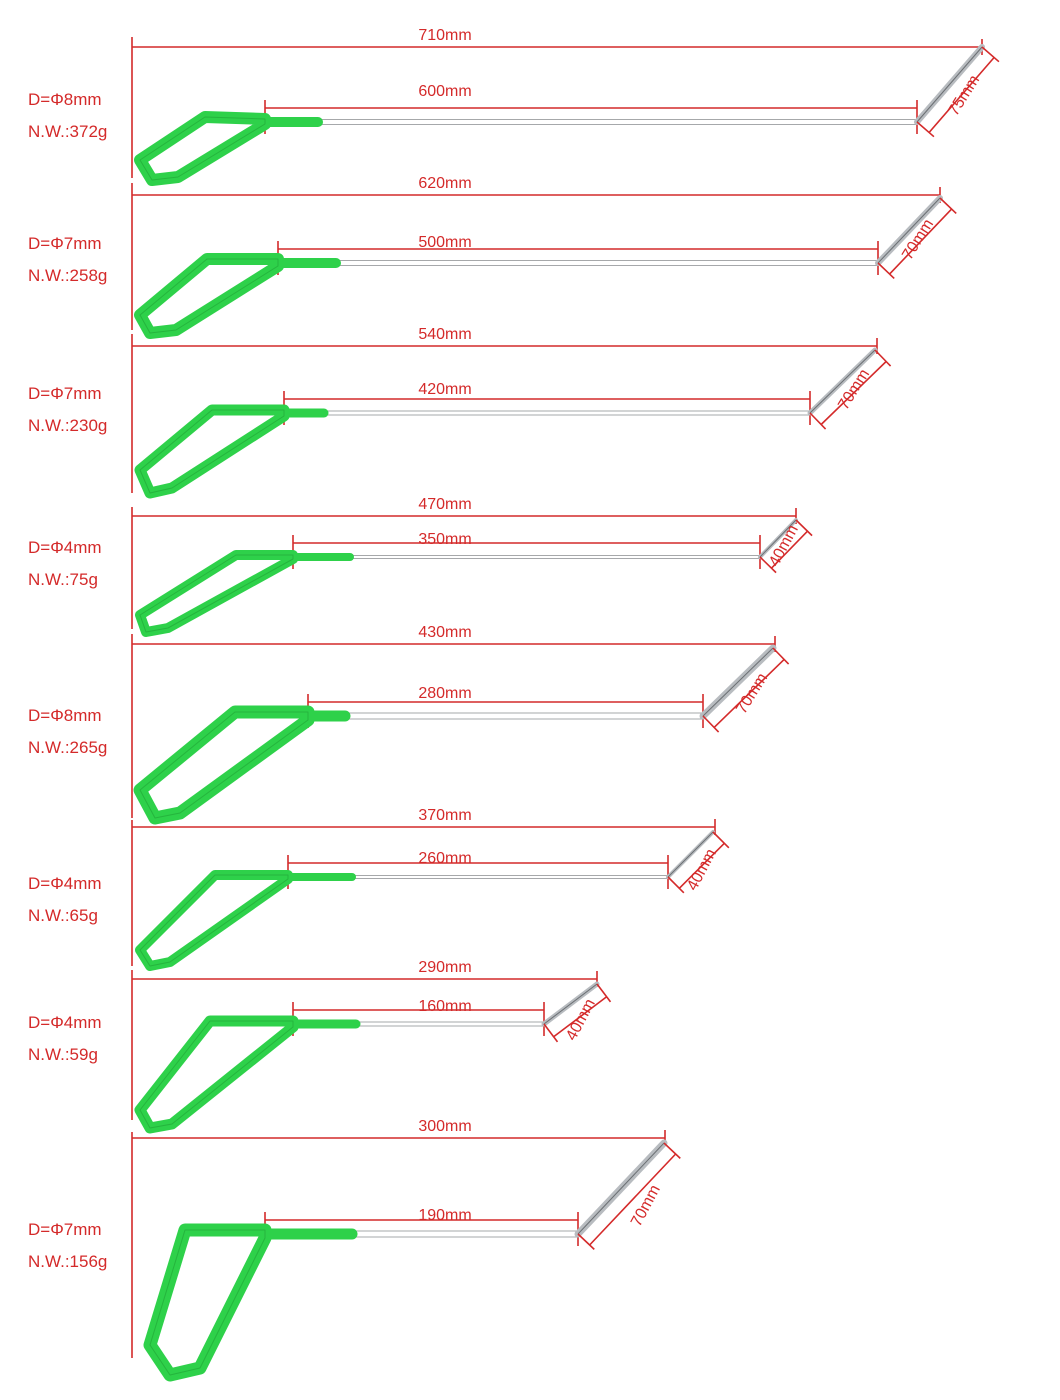 This screenshot has width=1060, height=1400. I want to click on tool-spec: D=Φ7mm N.W.:156g, so click(67, 1246).